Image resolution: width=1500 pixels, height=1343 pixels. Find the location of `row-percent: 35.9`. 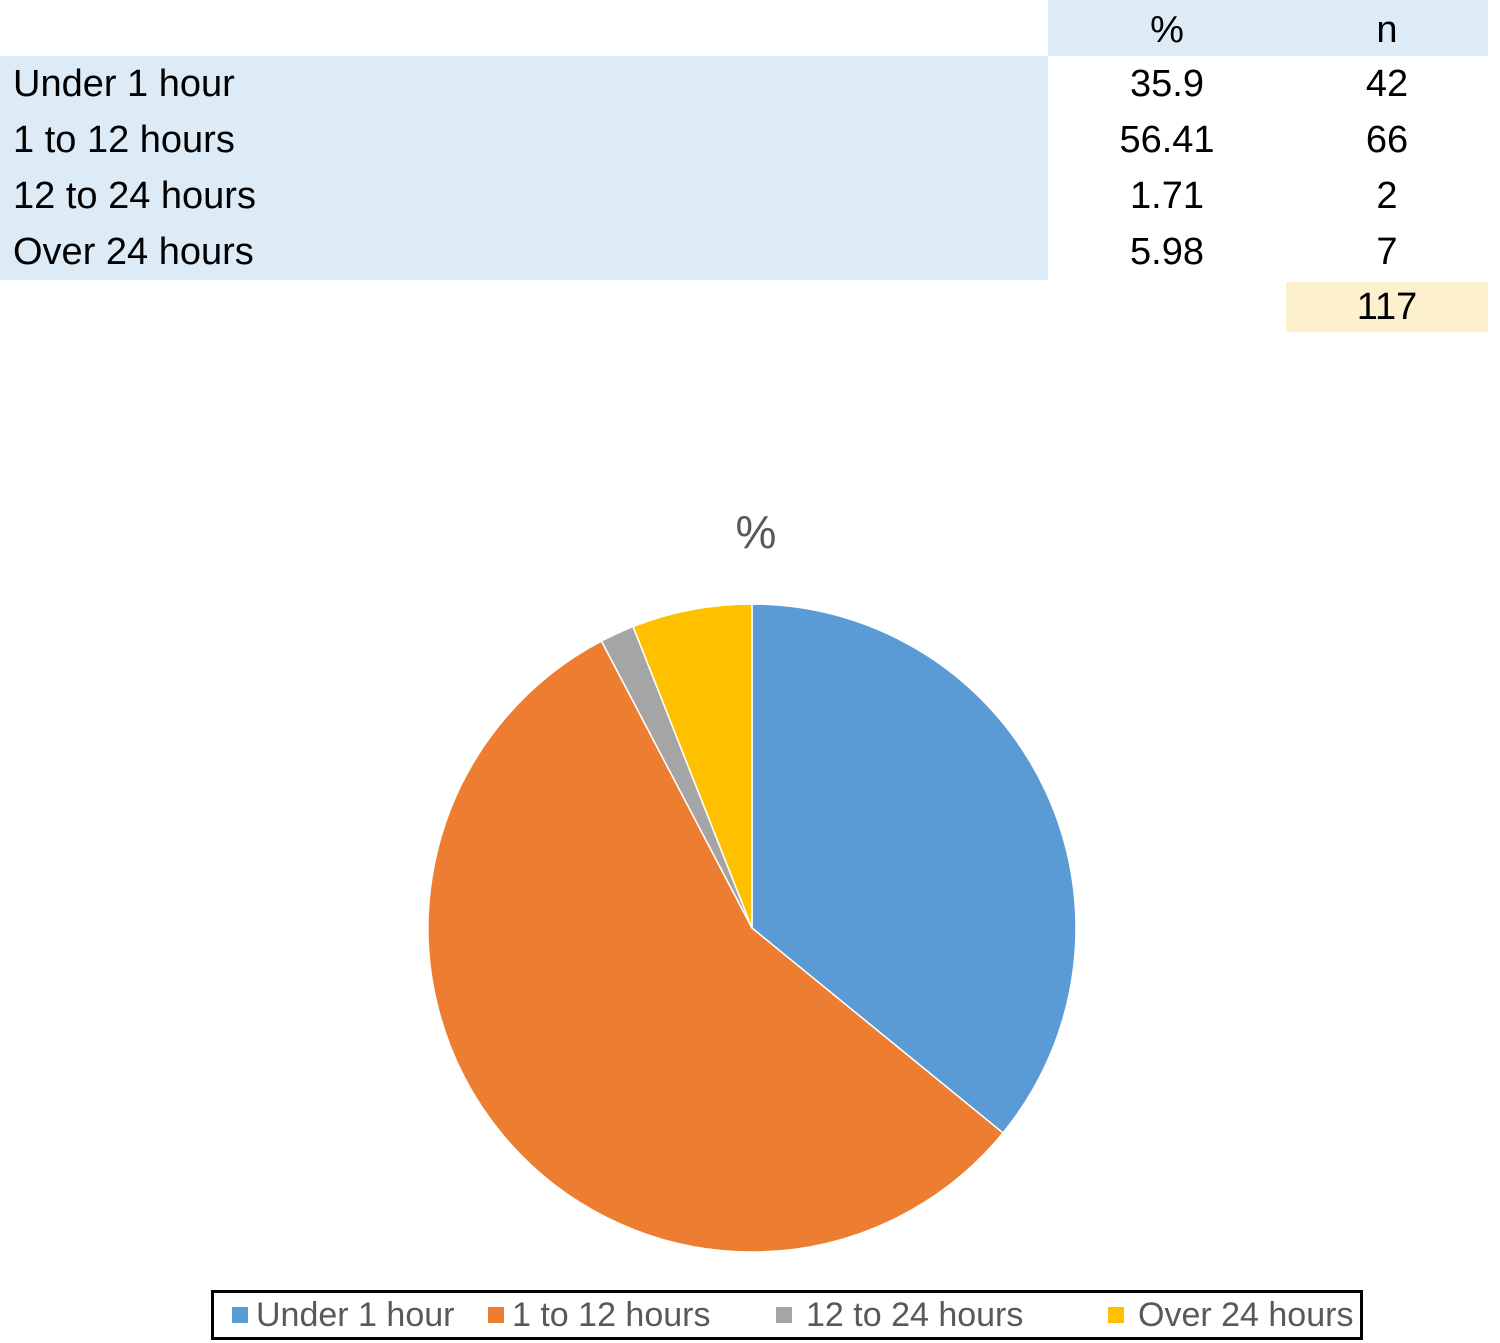

row-percent: 35.9 is located at coordinates (1167, 84).